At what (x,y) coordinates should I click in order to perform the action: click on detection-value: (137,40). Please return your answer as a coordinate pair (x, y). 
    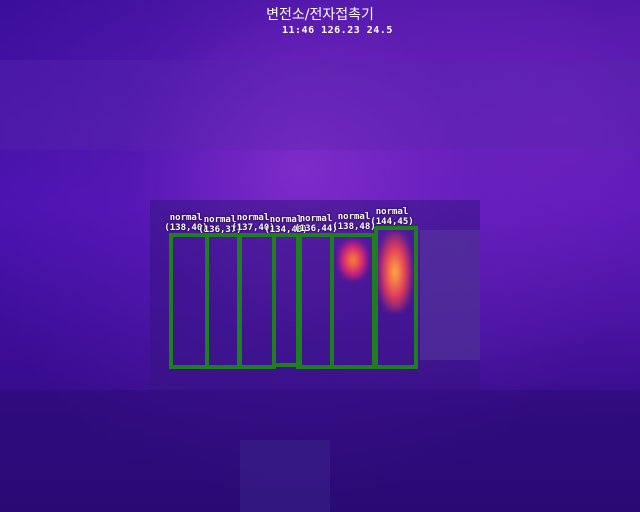
    Looking at the image, I should click on (253, 228).